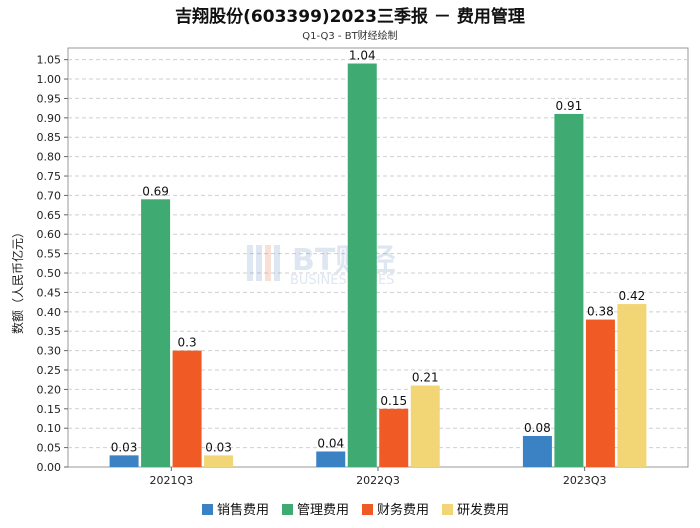  I want to click on y-tick-label: 0.85, so click(49, 137).